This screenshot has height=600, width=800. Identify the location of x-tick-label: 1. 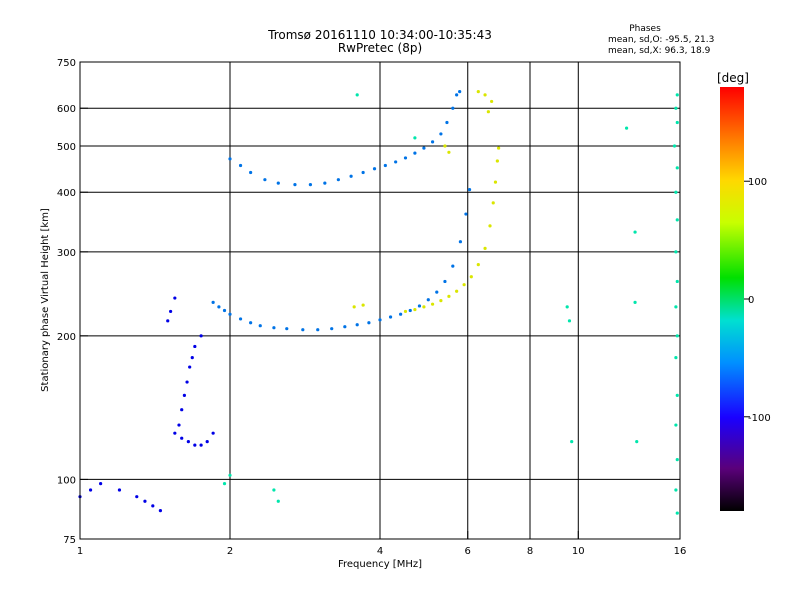
(80, 551).